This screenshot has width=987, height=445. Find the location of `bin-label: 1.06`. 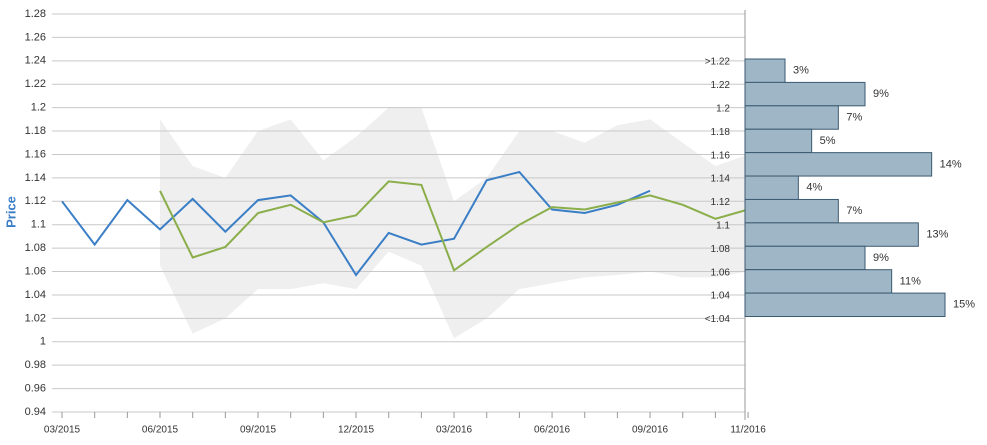

bin-label: 1.06 is located at coordinates (721, 272).